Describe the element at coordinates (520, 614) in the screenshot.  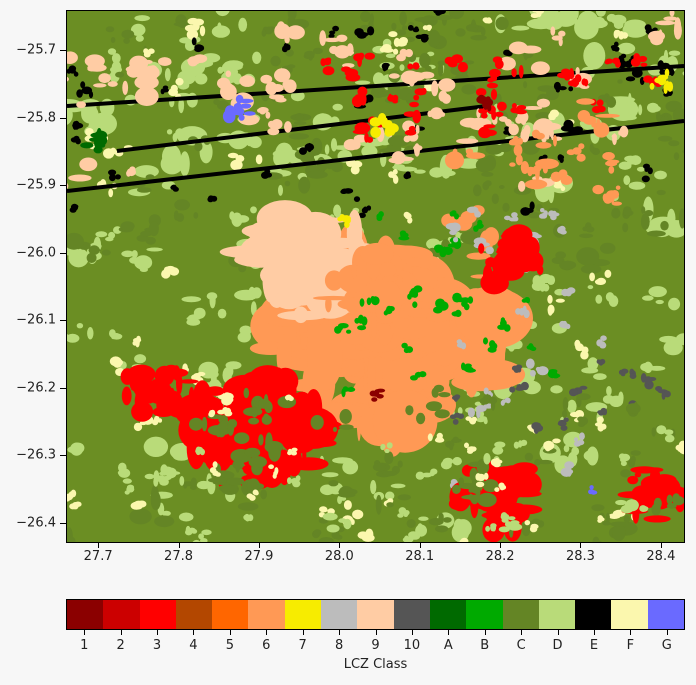
I see `colorbar-swatch-c` at that location.